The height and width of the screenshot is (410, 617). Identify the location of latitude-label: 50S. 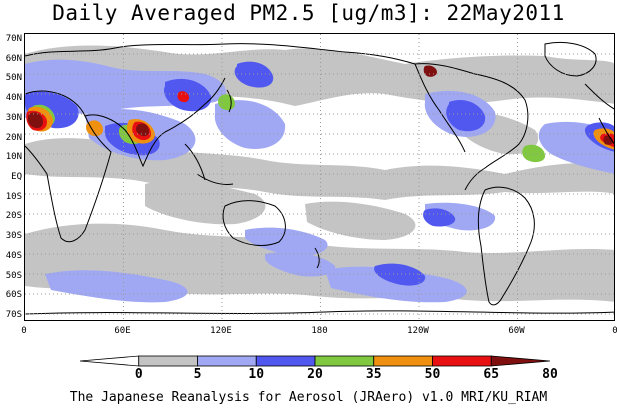
(13, 275).